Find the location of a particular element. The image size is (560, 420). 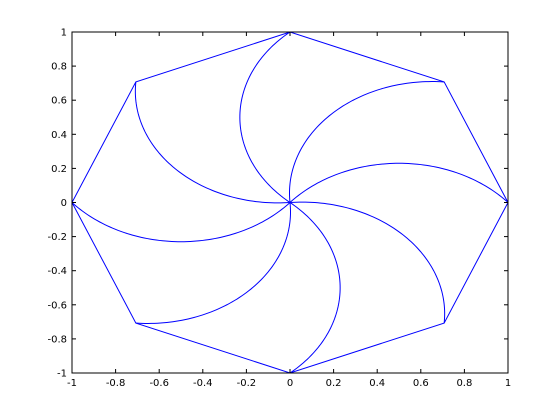

y-tick-label: 0 is located at coordinates (64, 203).